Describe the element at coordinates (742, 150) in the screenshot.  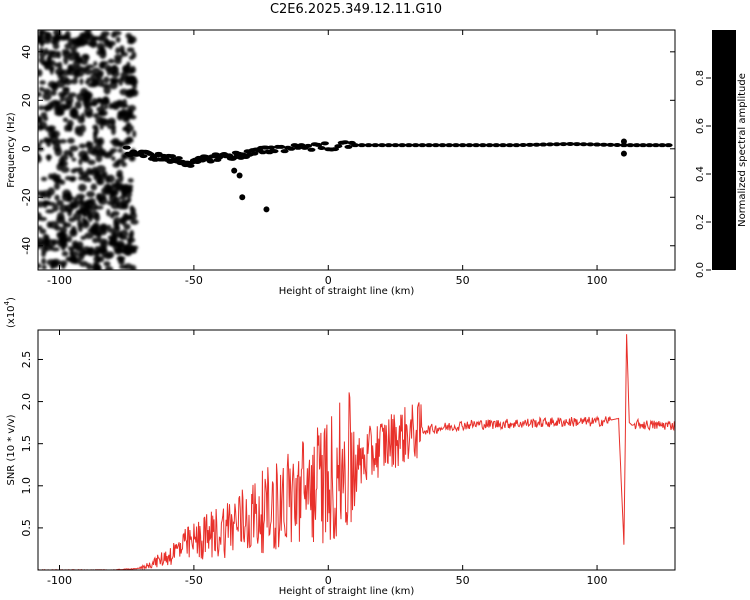
I see `colorbar-label: Normalized spectral amplitude` at that location.